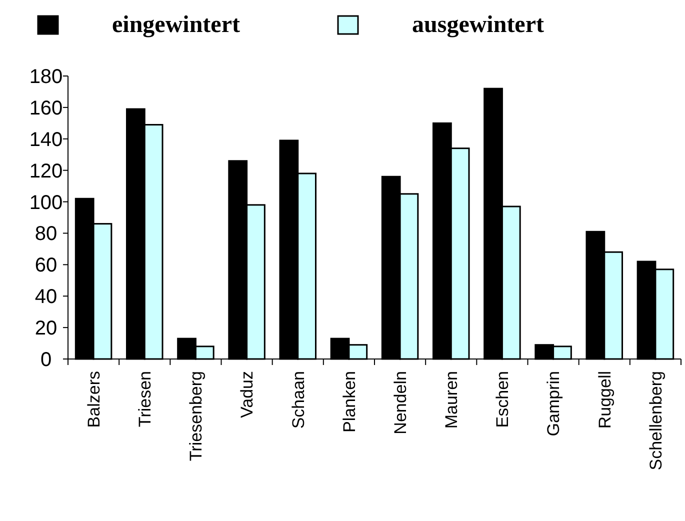  What do you see at coordinates (502, 399) in the screenshot?
I see `x-tick-label: Eschen` at bounding box center [502, 399].